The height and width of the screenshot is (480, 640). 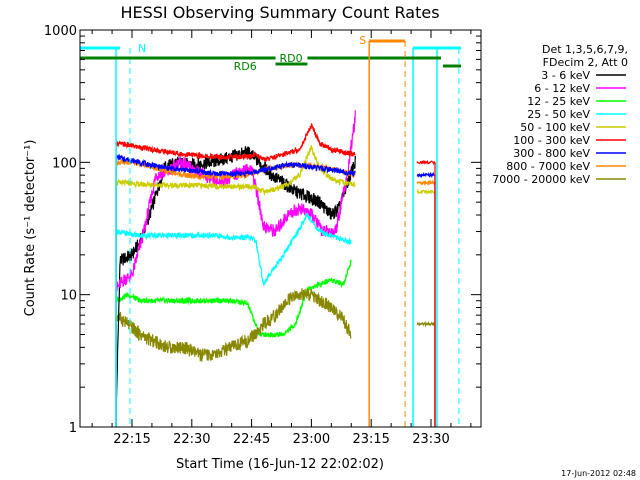 What do you see at coordinates (142, 48) in the screenshot?
I see `night-label: N` at bounding box center [142, 48].